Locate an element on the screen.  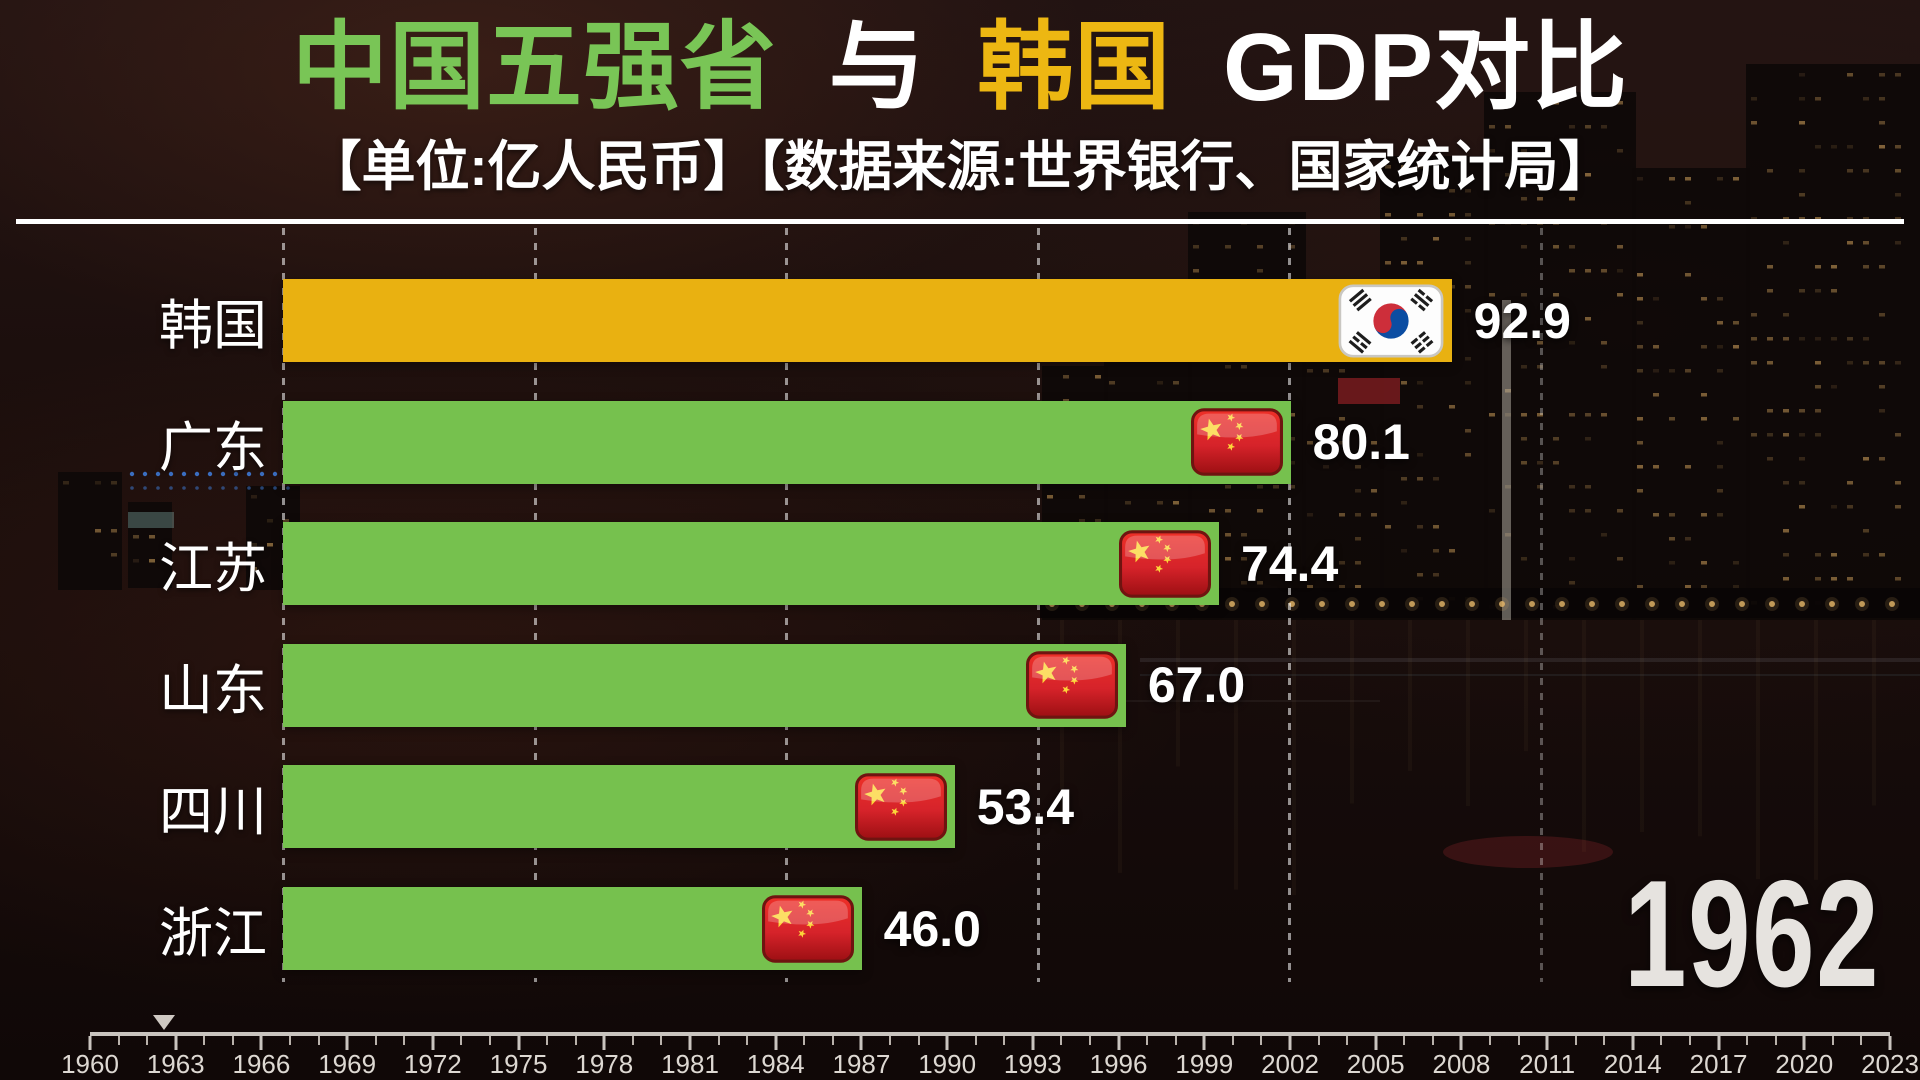
bar-row-江苏: 江苏 74.4 is located at coordinates (850, 564).